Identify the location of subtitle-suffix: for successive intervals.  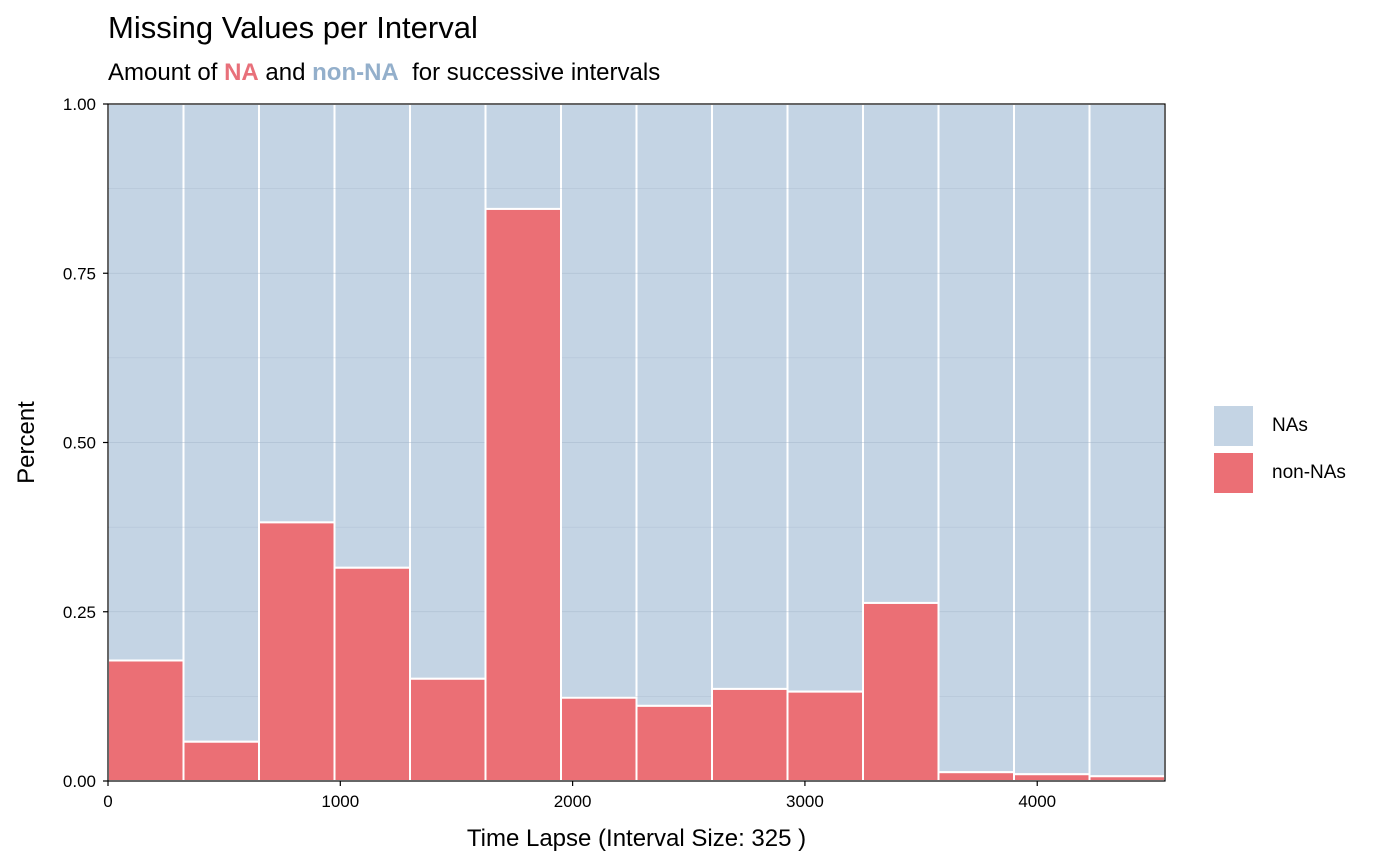
(529, 72).